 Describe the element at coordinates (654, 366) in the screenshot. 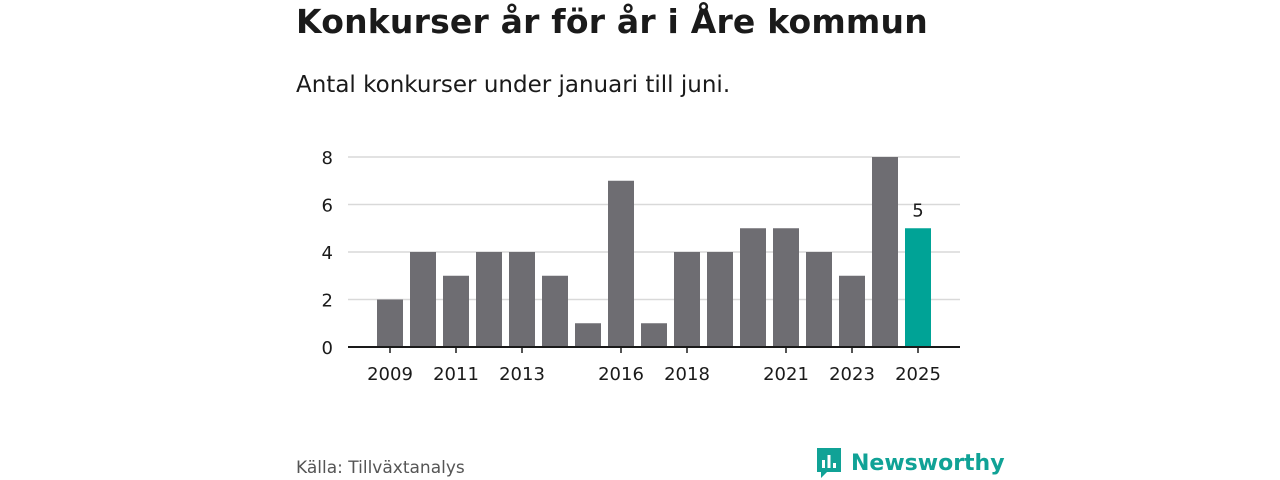

I see `x-axis-ticks: 2009 2011 2013 2016 2018 2021 2023 2025` at that location.